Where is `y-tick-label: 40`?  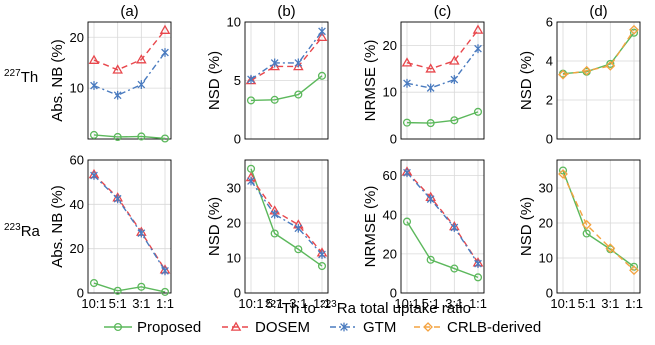 y-tick-label: 40 is located at coordinates (77, 204).